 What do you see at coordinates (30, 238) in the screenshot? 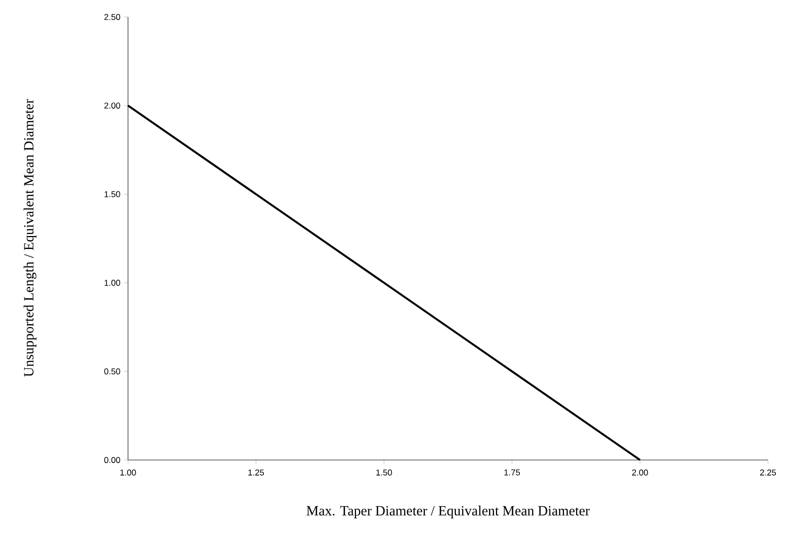
I see `y-axis-title: Unsupported Length / Equivalent Mean Diameter` at bounding box center [30, 238].